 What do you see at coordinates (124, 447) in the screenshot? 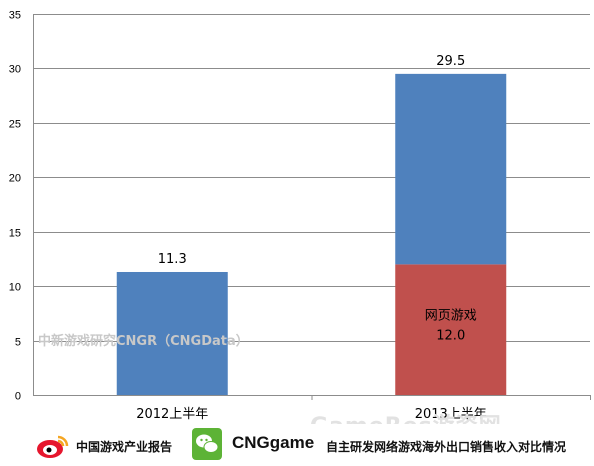
I see `footer-left-text: 中国游戏产业报告` at bounding box center [124, 447].